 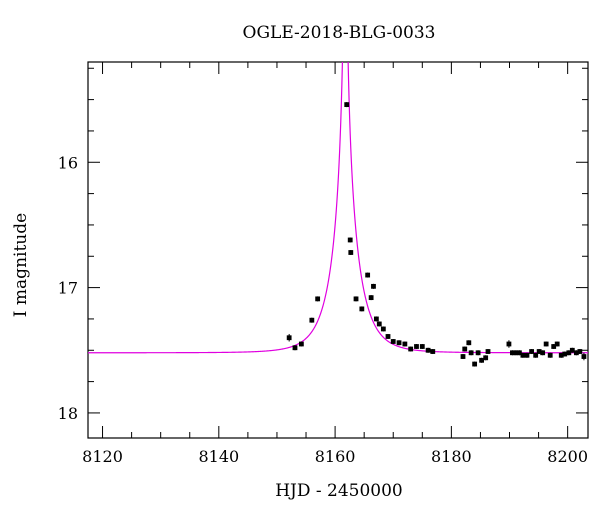 I want to click on y-axis-title: I magnitude, so click(x=21, y=265).